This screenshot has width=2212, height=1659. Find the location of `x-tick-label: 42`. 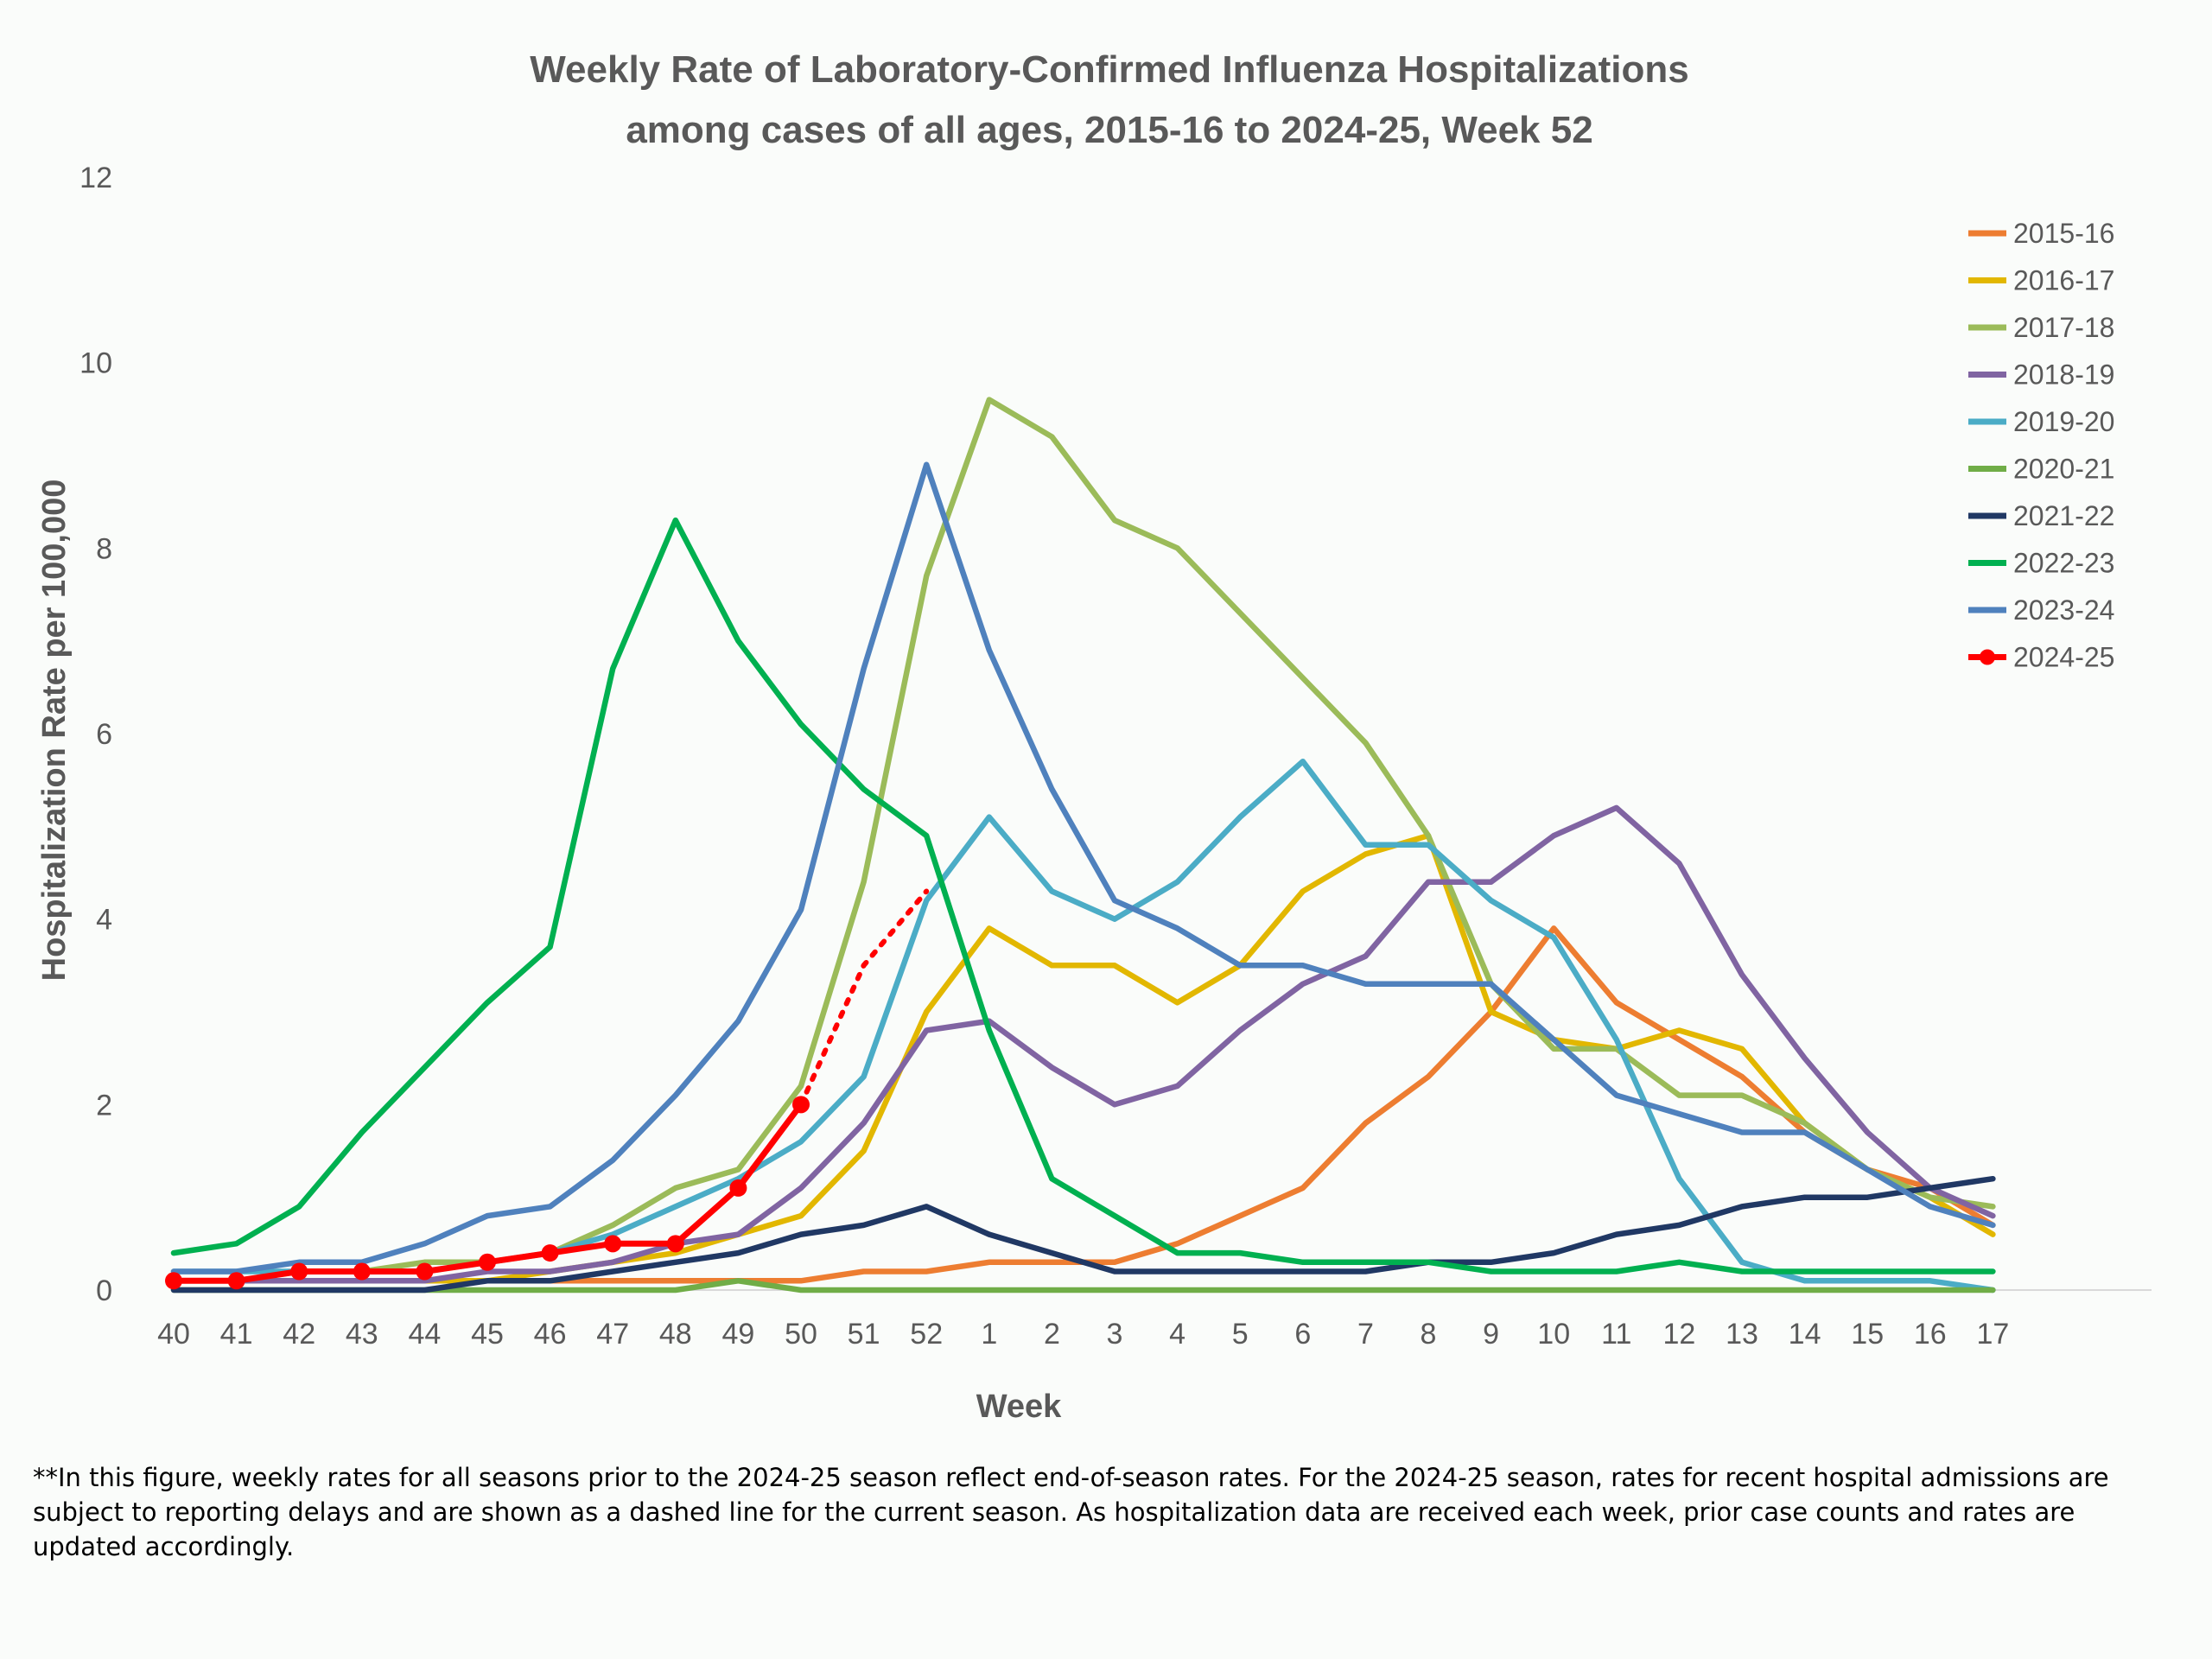

x-tick-label: 42 is located at coordinates (299, 1334).